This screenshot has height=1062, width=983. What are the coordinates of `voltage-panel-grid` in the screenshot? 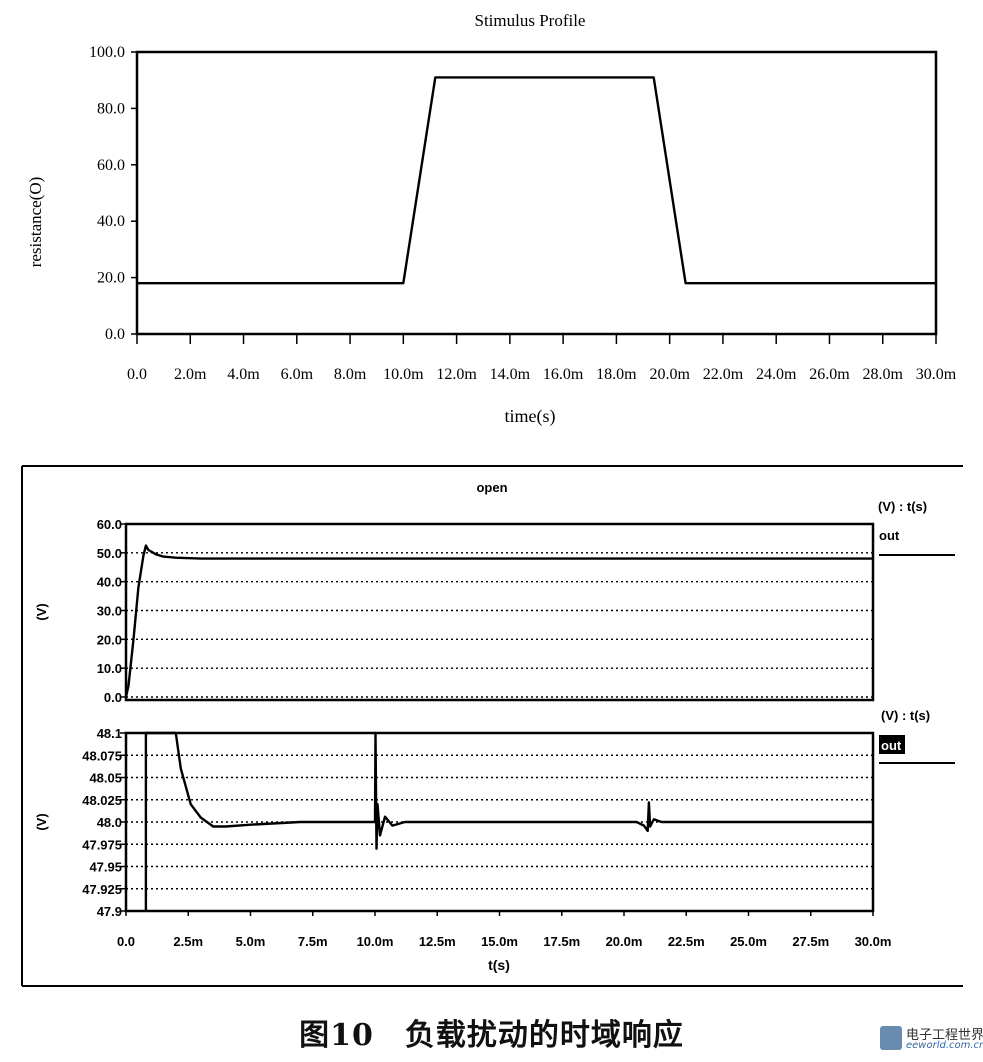 It's located at (499, 610).